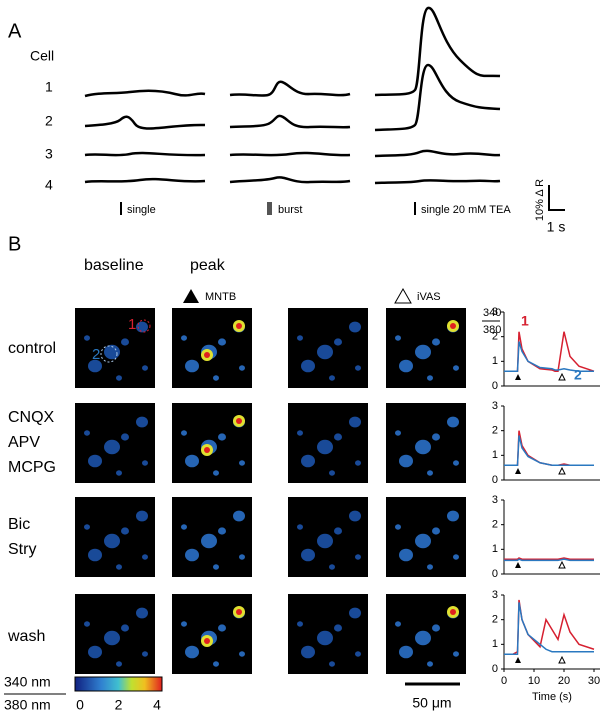 The image size is (612, 723). What do you see at coordinates (42, 56) in the screenshot?
I see `cell-header: Cell` at bounding box center [42, 56].